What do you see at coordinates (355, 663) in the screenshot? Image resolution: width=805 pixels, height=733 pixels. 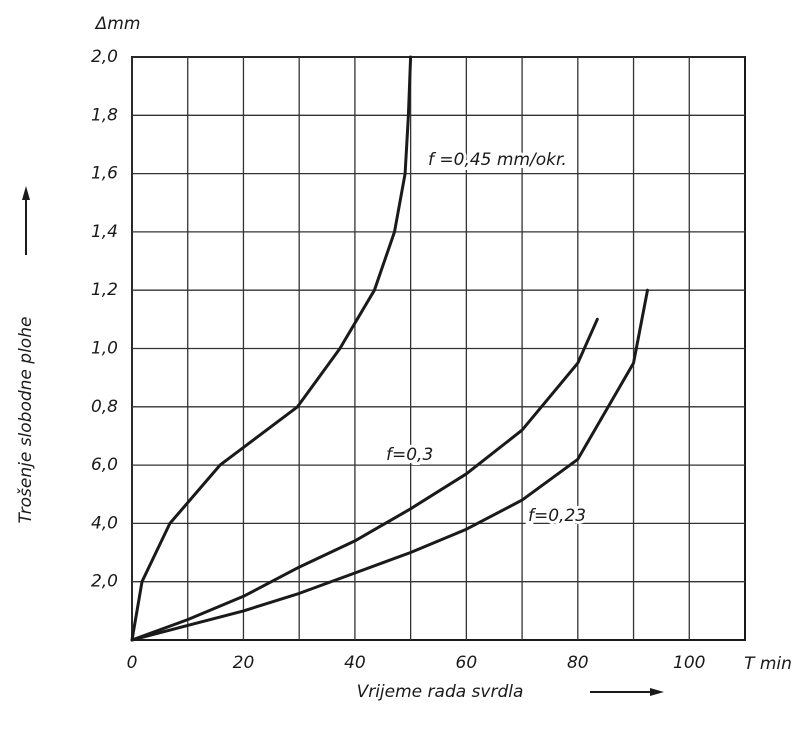 I see `x-tick-label: 40` at bounding box center [355, 663].